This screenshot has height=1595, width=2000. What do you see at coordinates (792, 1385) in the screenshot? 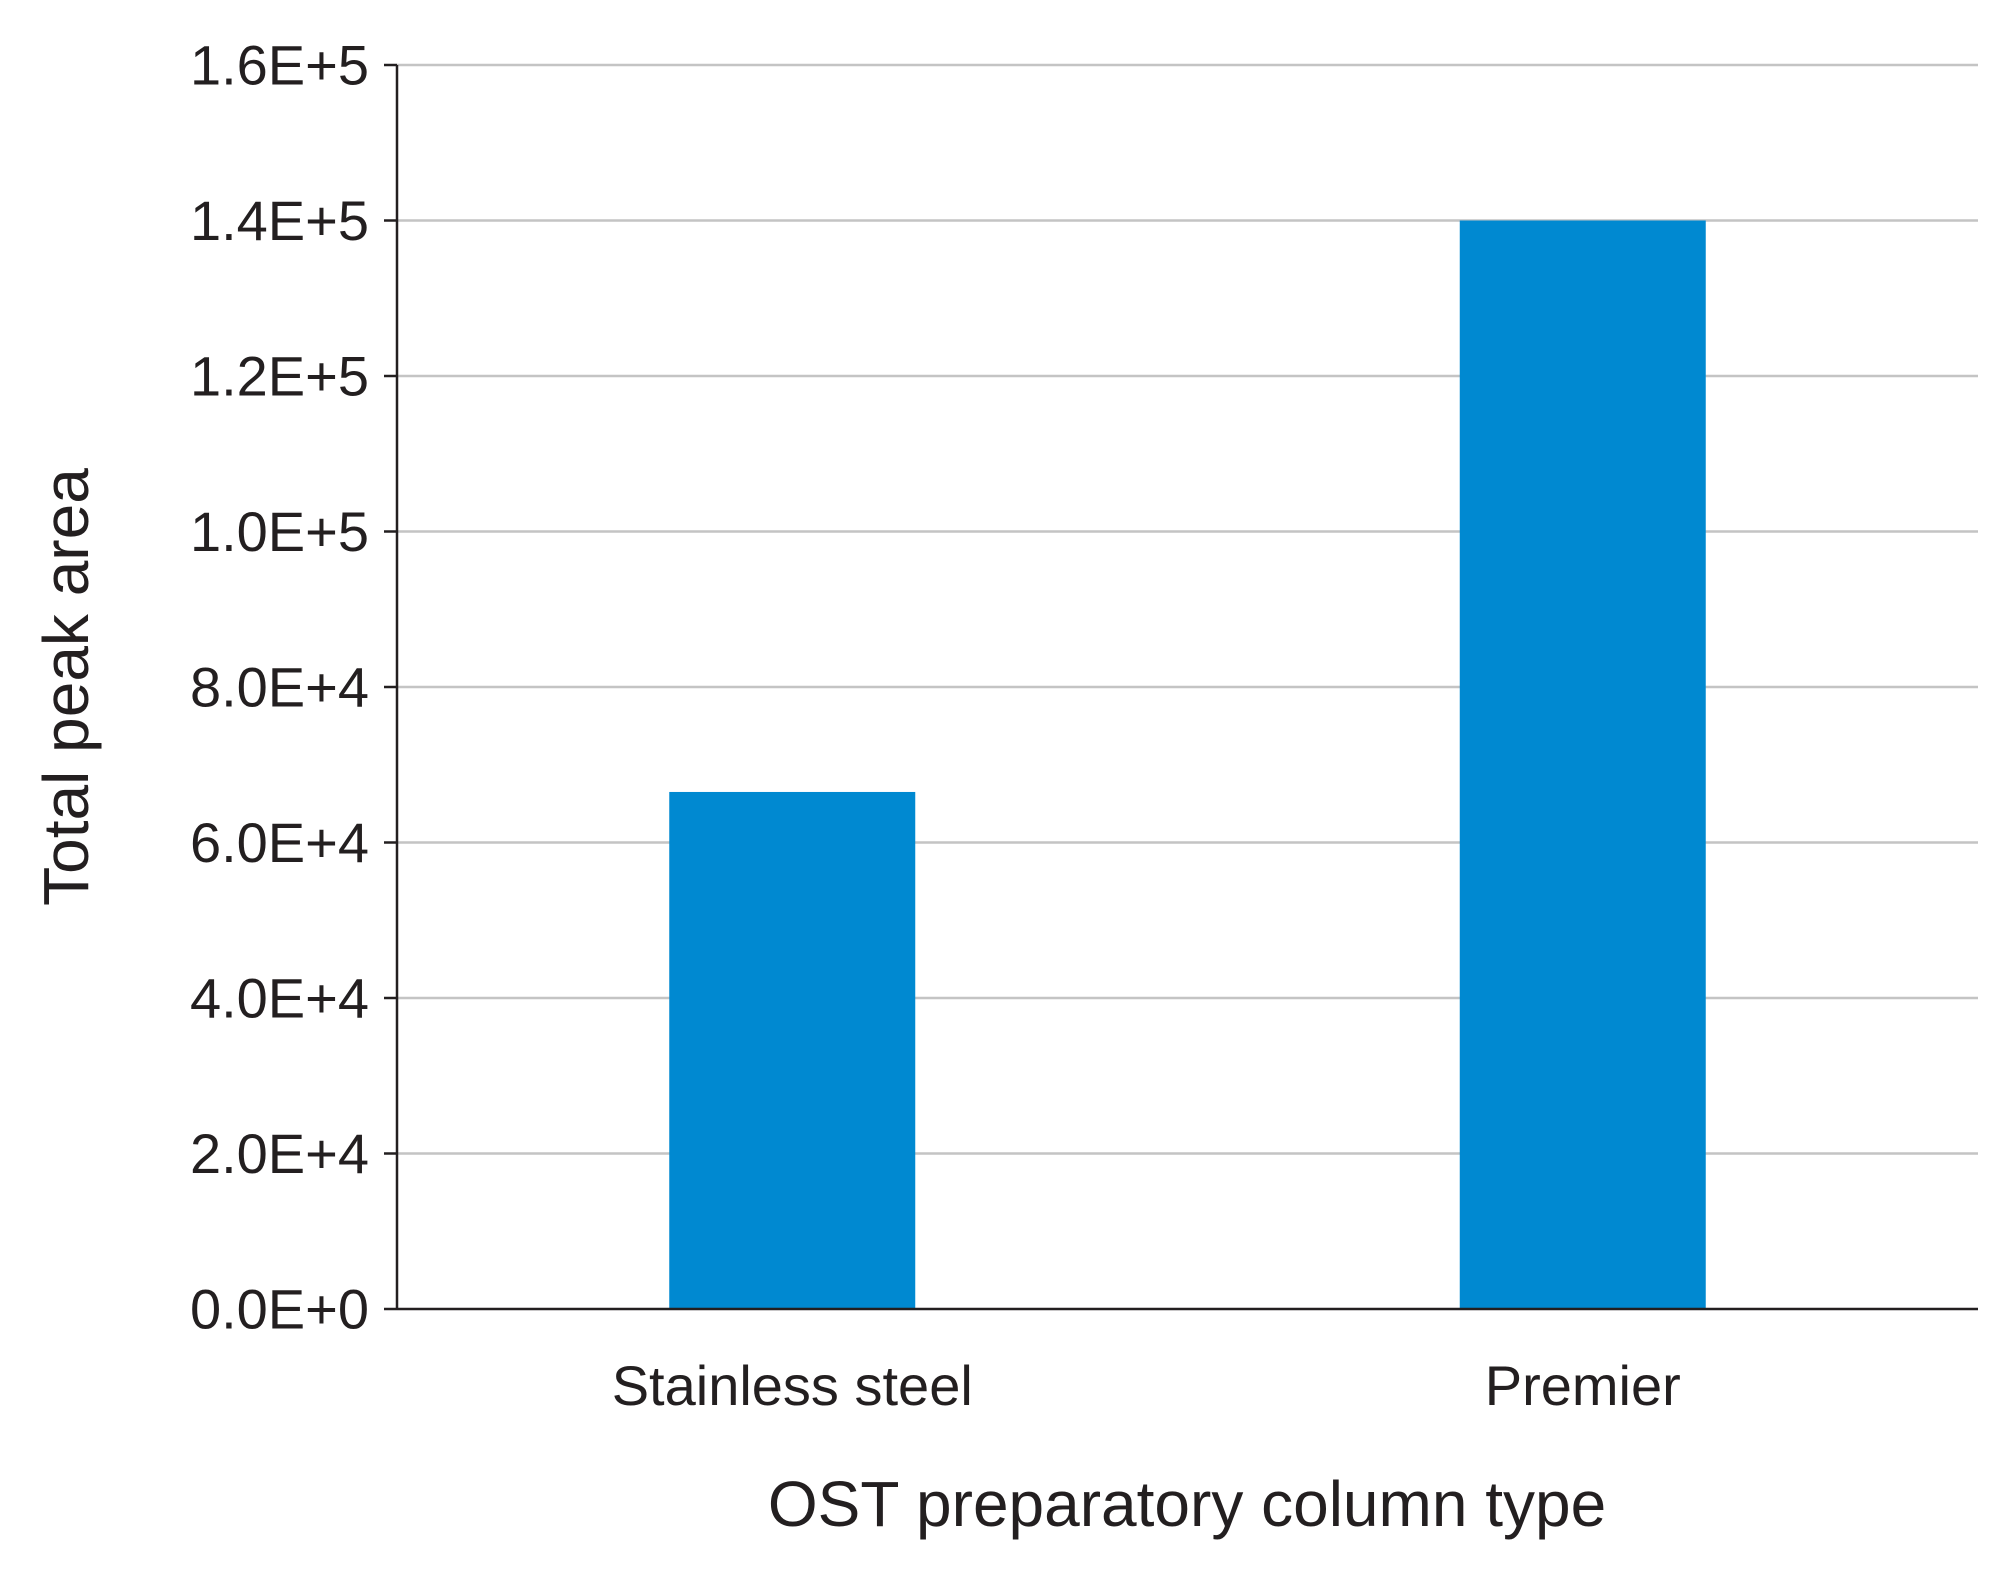
I see `x-category-label: Stainless steel` at bounding box center [792, 1385].